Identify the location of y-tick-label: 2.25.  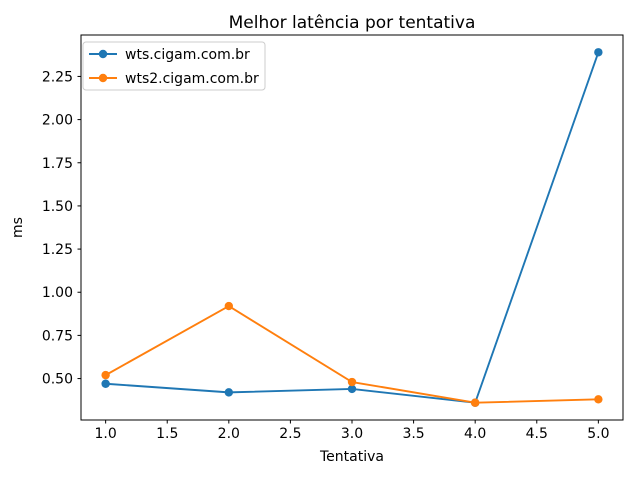
(57, 77).